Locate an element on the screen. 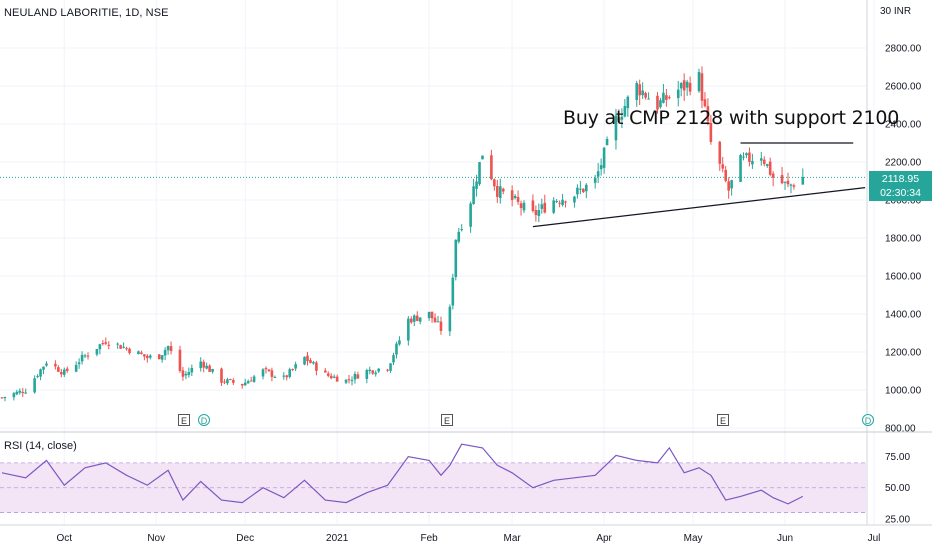 The height and width of the screenshot is (550, 932). price-tick-label: 2200.00 is located at coordinates (903, 163).